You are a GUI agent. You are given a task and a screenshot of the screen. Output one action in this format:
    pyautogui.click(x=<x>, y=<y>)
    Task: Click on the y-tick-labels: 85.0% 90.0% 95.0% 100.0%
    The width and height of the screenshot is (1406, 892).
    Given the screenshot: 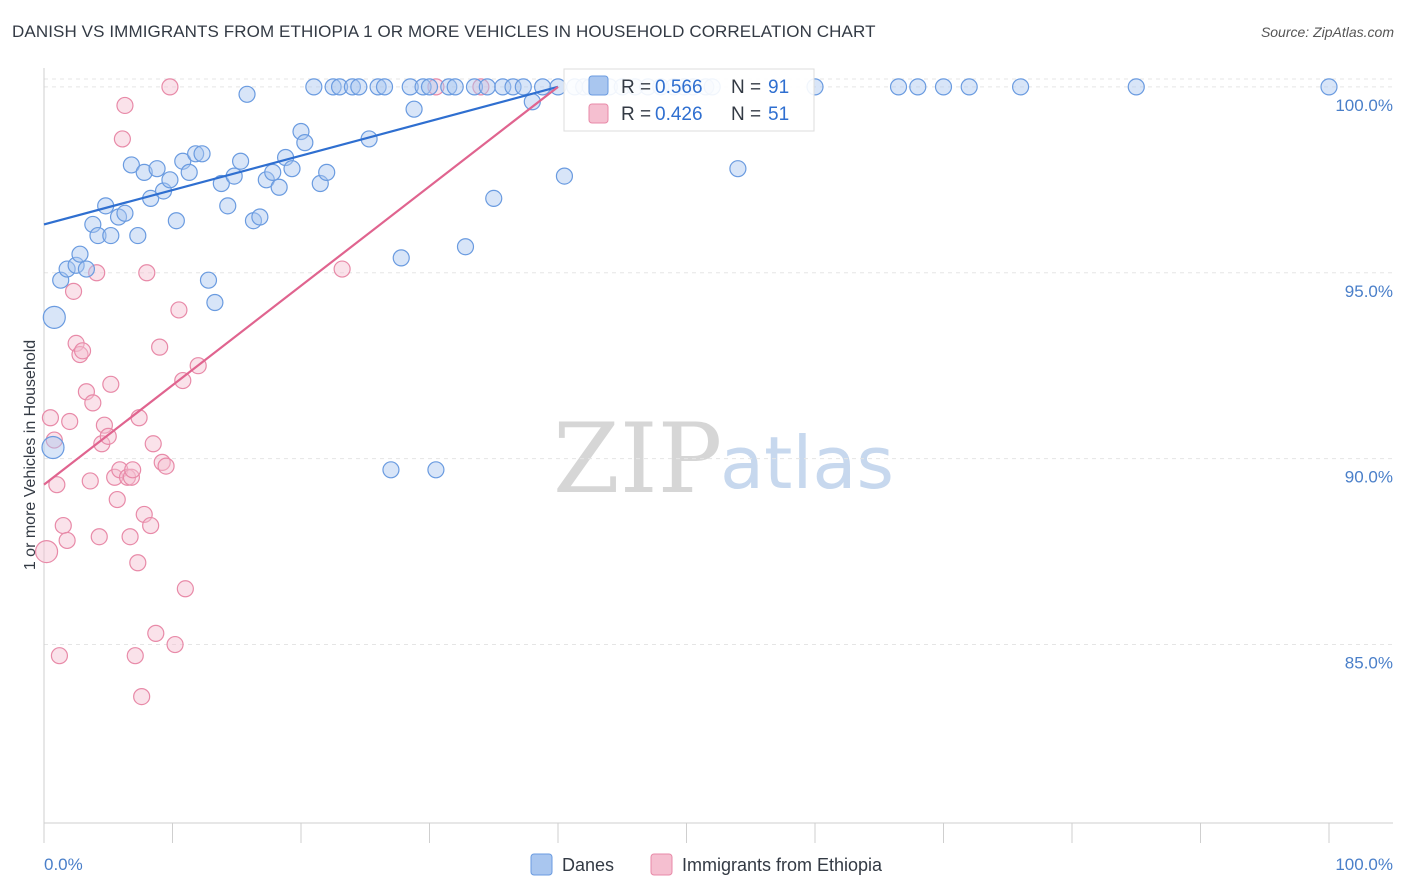 What is the action you would take?
    pyautogui.click(x=1364, y=384)
    